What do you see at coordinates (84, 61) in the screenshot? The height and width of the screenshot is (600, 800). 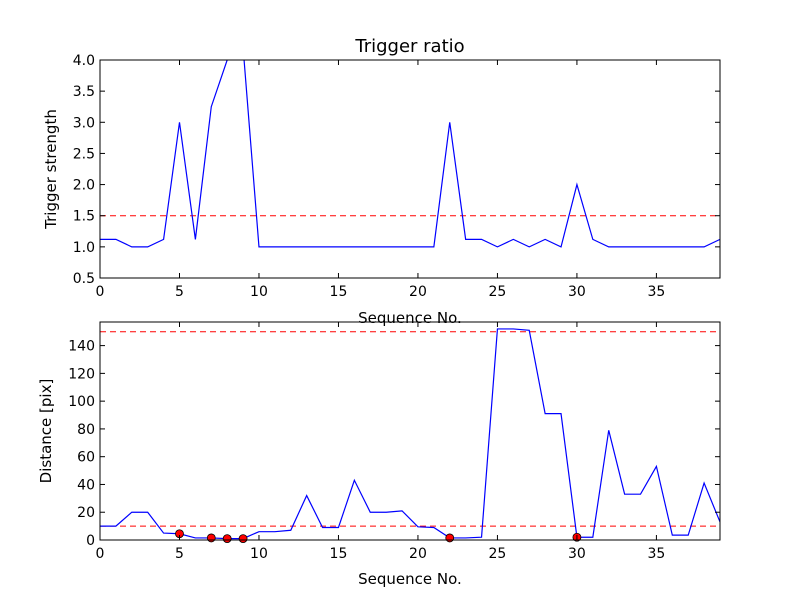 I see `top-y-tick-label: 4.0` at bounding box center [84, 61].